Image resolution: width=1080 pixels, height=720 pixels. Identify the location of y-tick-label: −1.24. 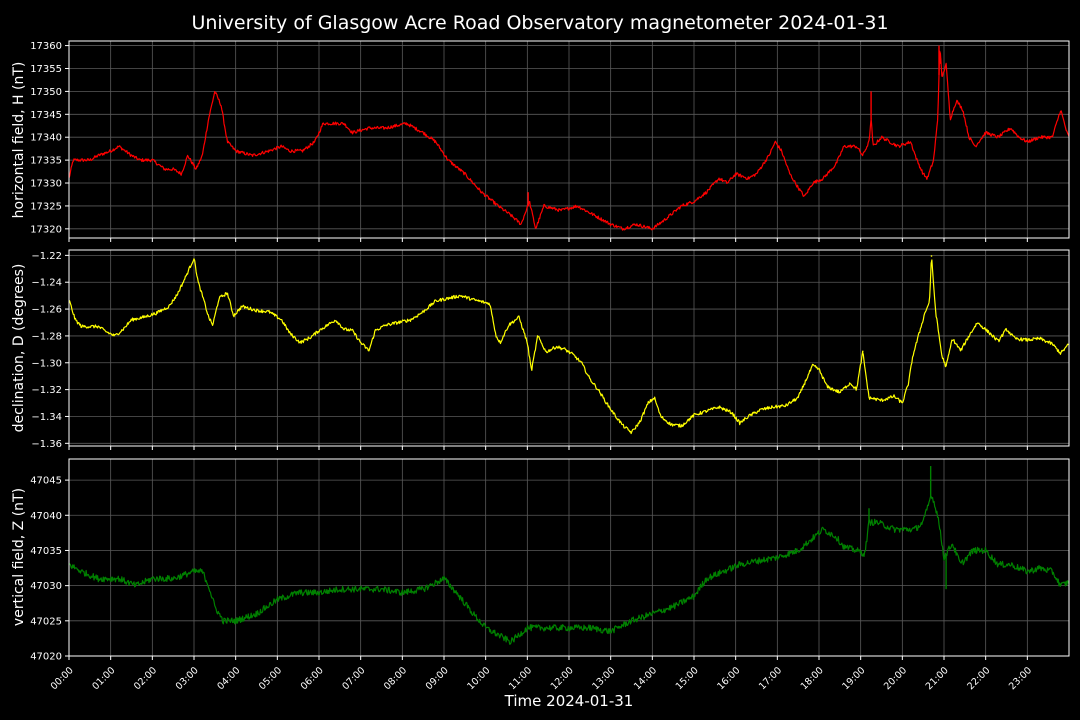
(46, 283).